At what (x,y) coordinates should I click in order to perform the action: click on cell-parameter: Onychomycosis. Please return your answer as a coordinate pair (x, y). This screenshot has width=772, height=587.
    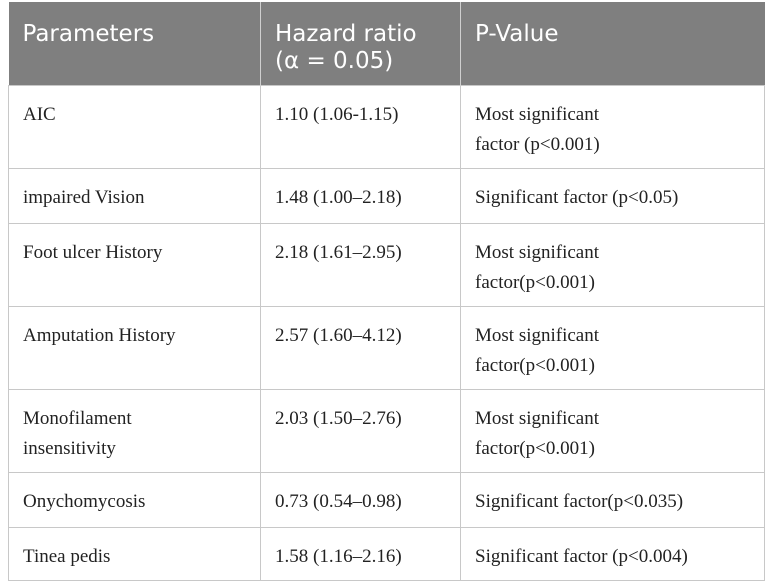
    Looking at the image, I should click on (134, 500).